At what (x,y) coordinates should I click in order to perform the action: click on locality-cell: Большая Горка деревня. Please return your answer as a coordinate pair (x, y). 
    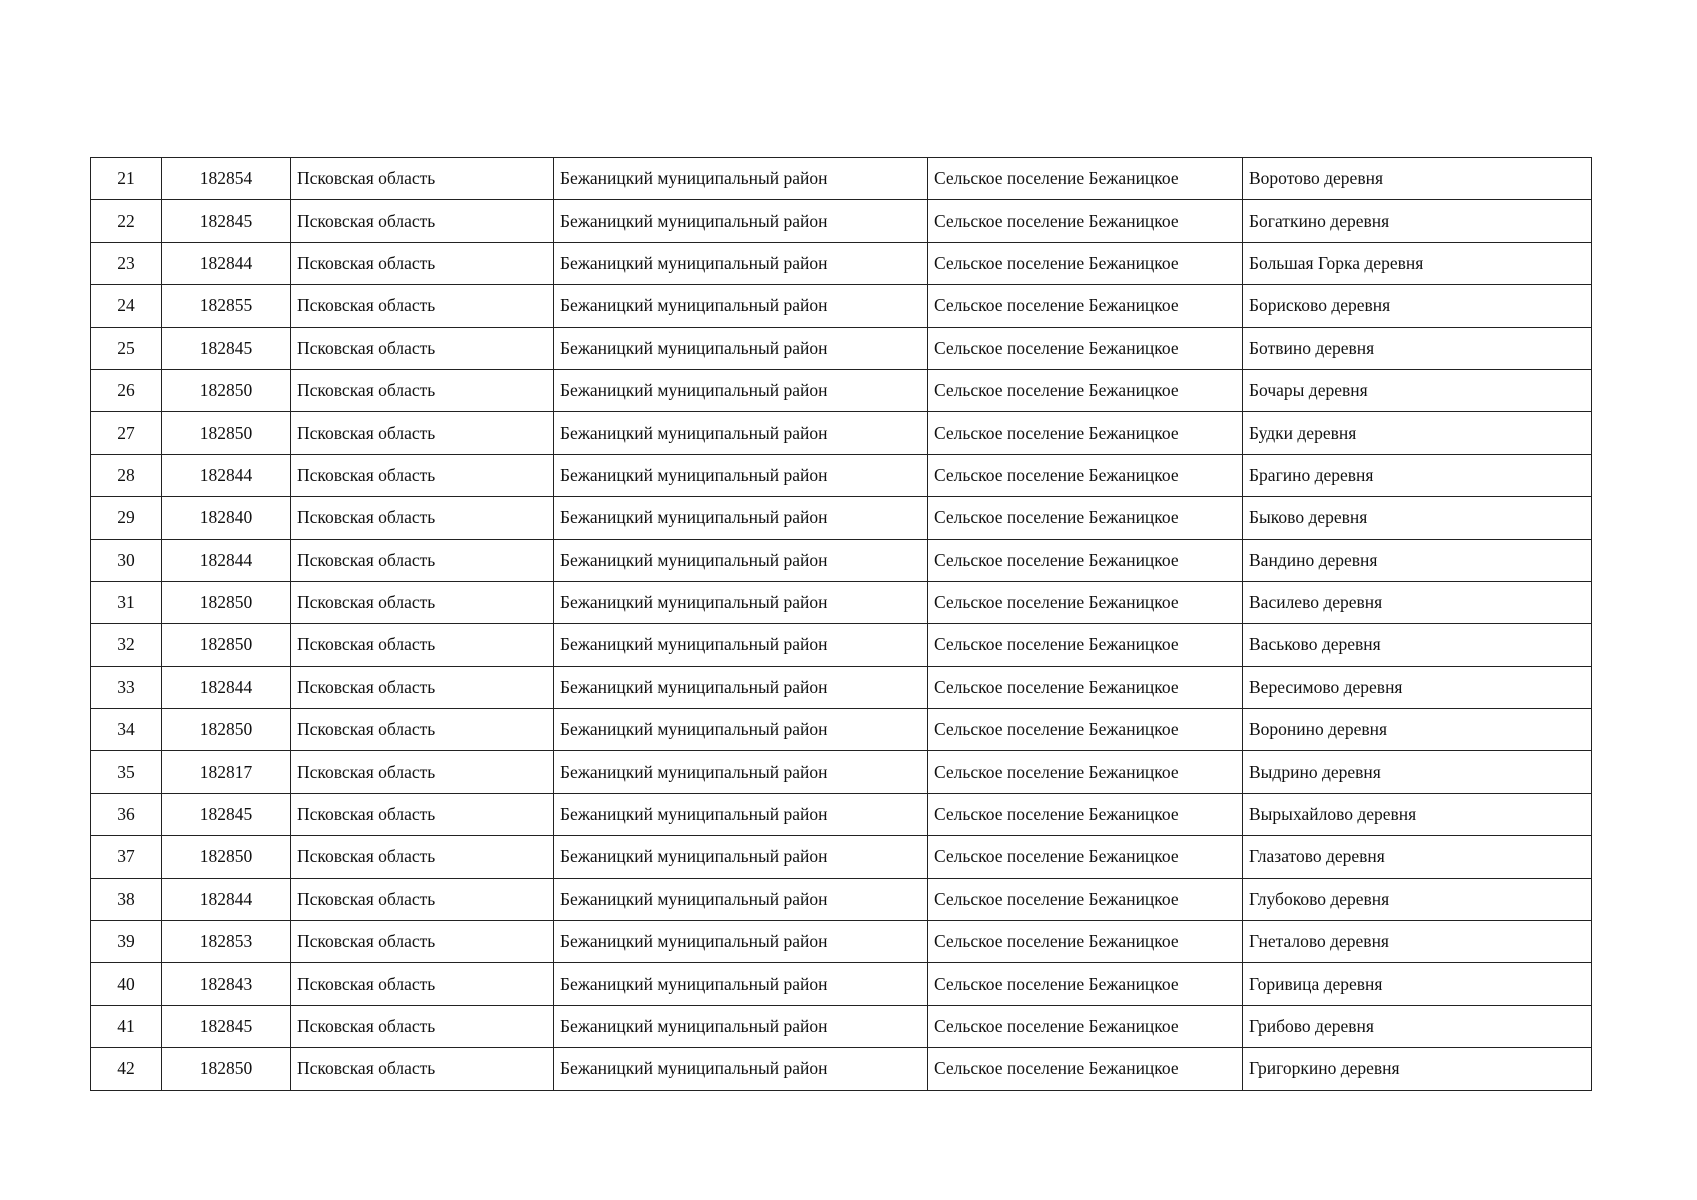
    Looking at the image, I should click on (1417, 263).